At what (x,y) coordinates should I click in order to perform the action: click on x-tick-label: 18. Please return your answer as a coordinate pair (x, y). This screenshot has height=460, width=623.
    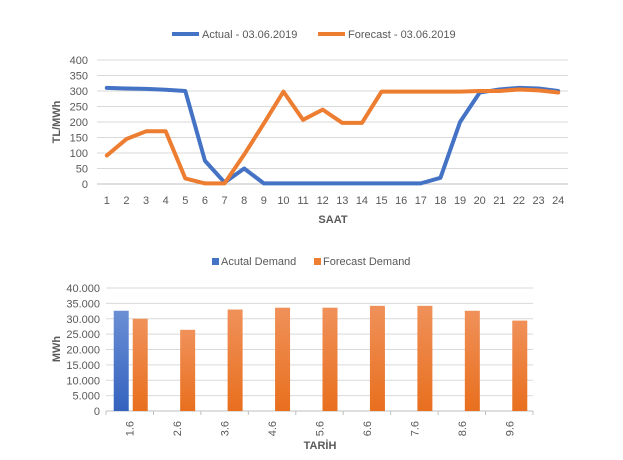
    Looking at the image, I should click on (440, 201).